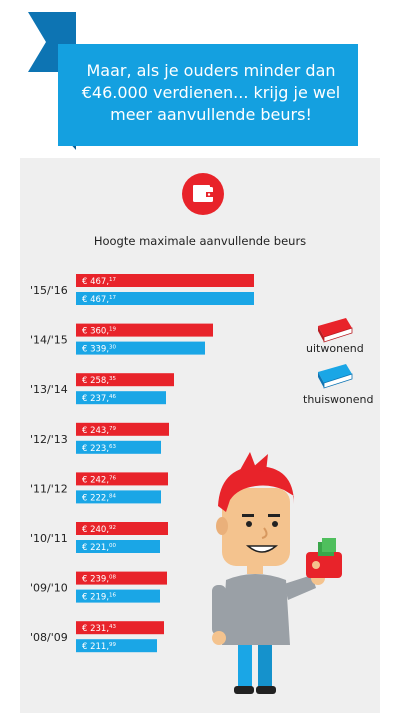 This screenshot has height=724, width=400. What do you see at coordinates (95, 332) in the screenshot?
I see `data-label-main: € 360,` at bounding box center [95, 332].